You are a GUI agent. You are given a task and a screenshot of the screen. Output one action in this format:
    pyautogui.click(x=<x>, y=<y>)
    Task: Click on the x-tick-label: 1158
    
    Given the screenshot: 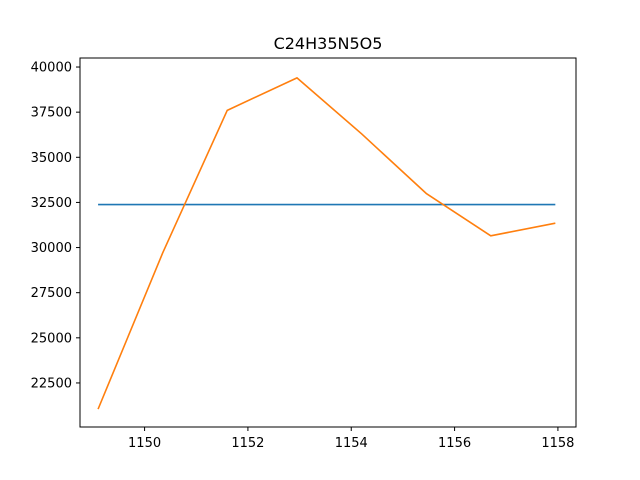 What is the action you would take?
    pyautogui.click(x=557, y=443)
    